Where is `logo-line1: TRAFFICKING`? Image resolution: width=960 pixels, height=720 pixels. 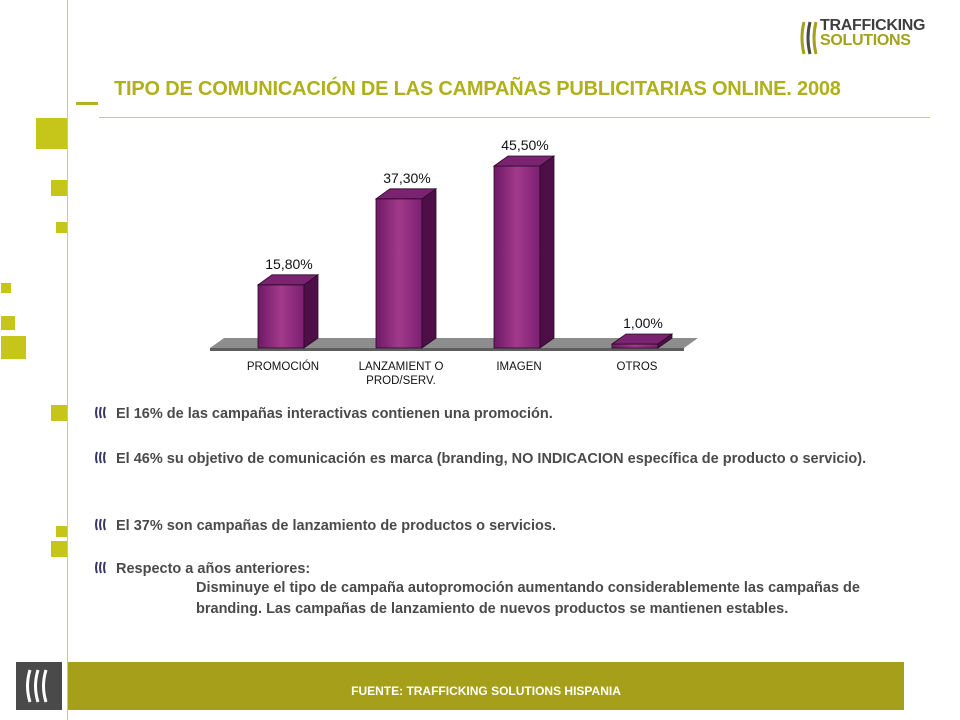 logo-line1: TRAFFICKING is located at coordinates (873, 25).